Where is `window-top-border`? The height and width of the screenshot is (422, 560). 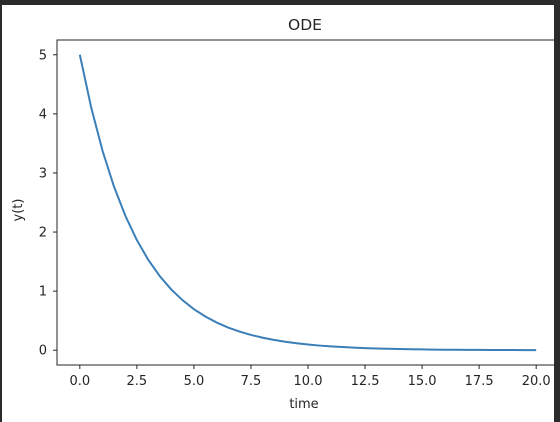
window-top-border is located at coordinates (280, 2).